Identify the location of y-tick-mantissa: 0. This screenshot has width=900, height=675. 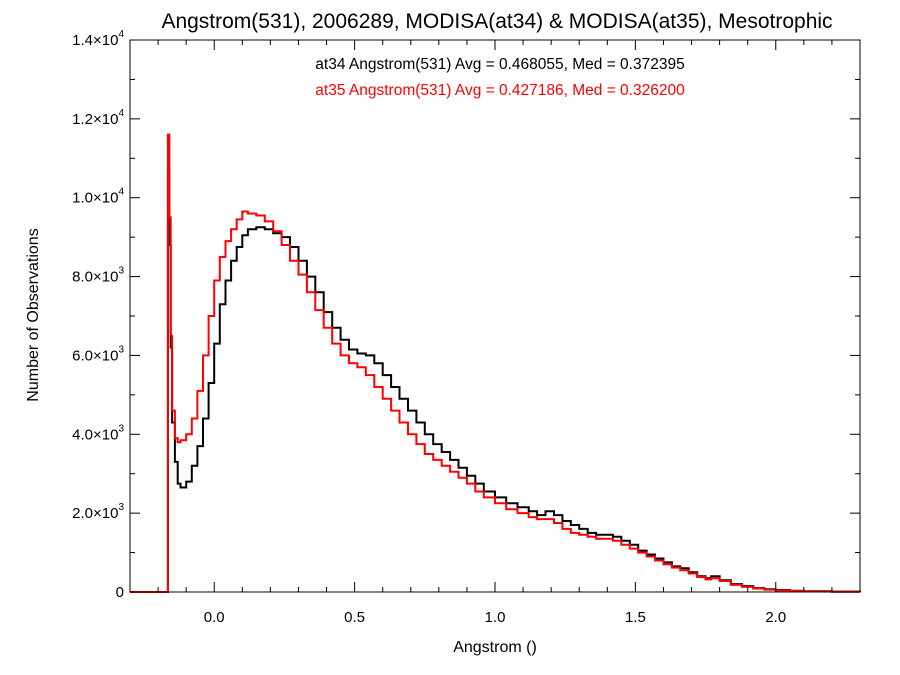
(120, 592).